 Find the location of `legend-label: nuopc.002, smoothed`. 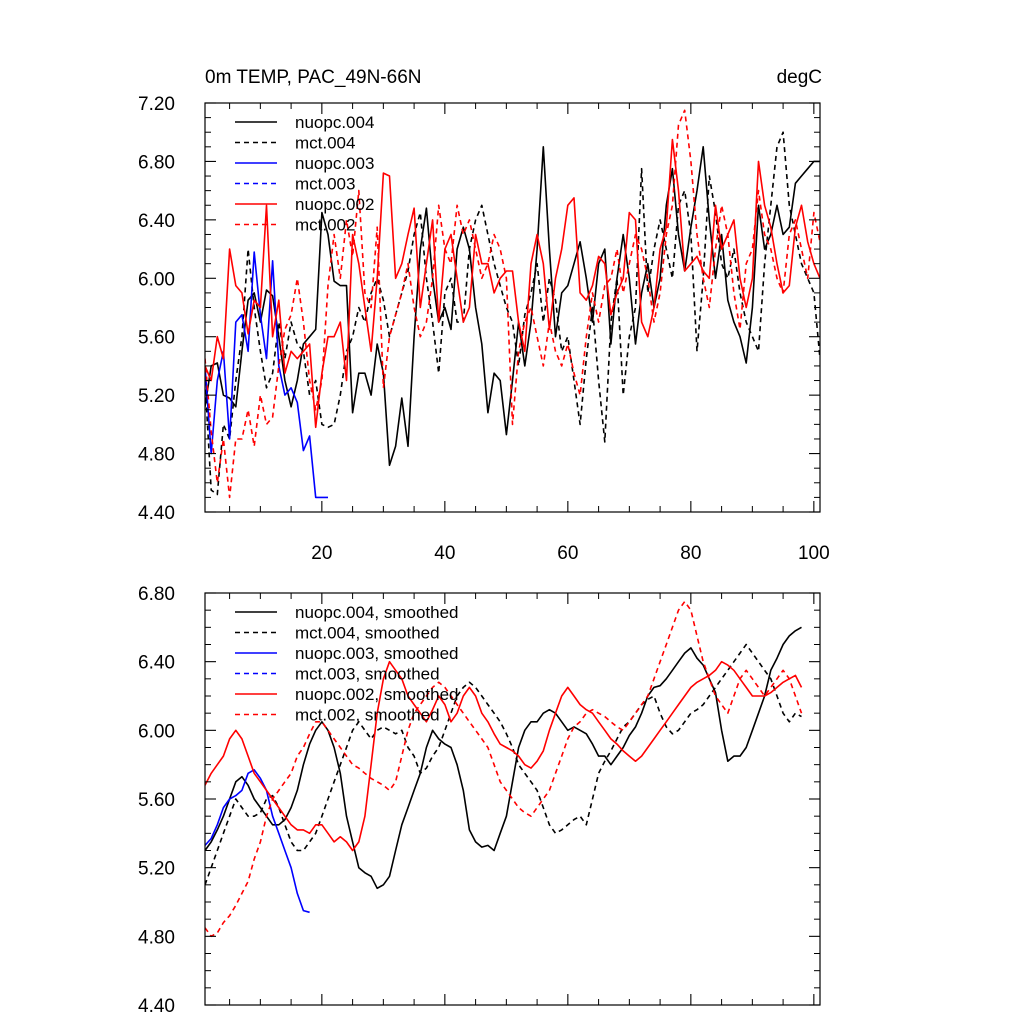

legend-label: nuopc.002, smoothed is located at coordinates (377, 694).